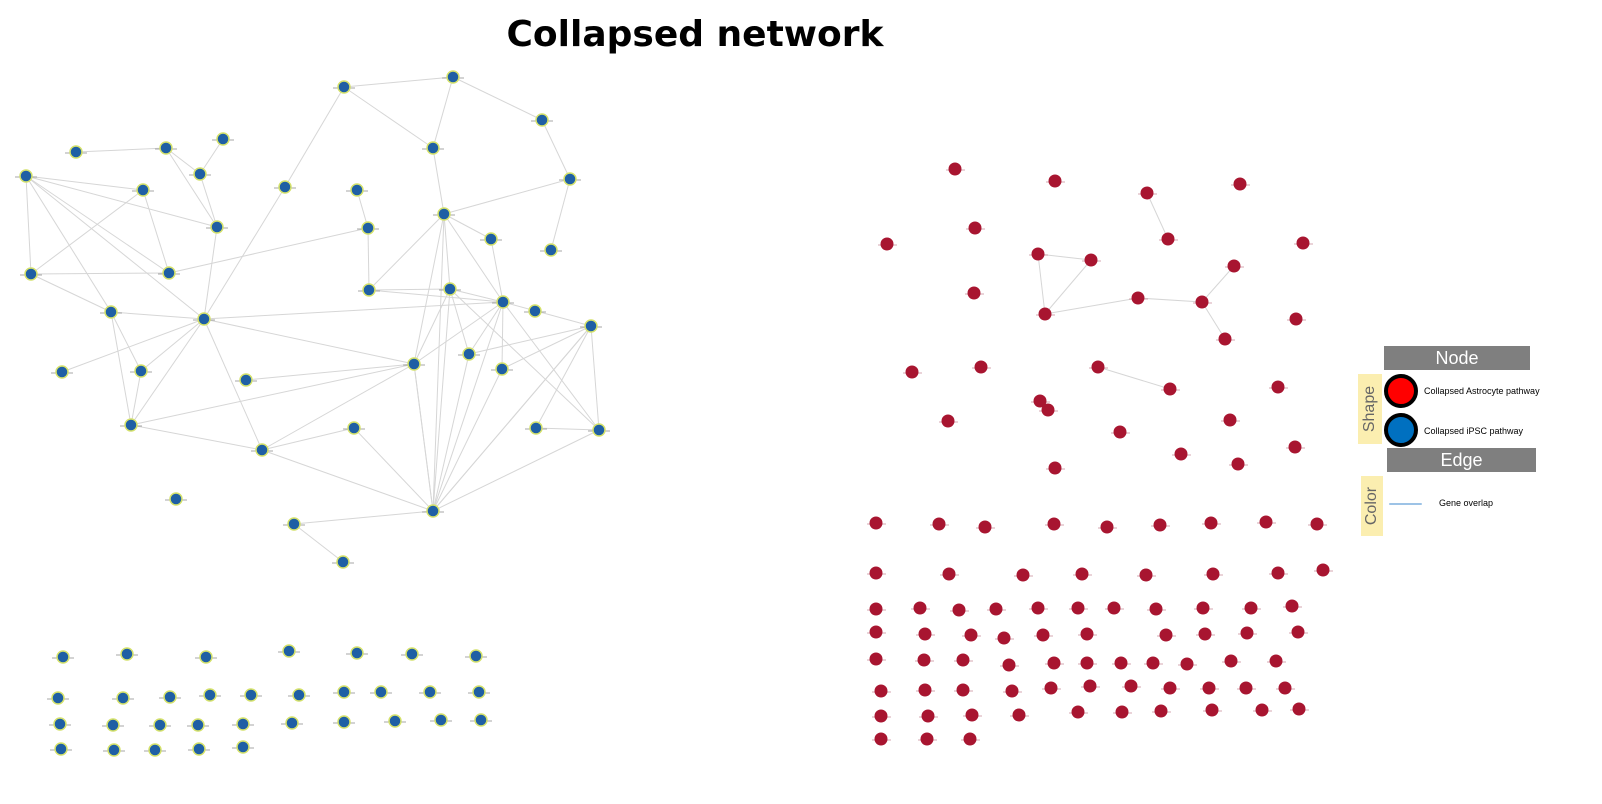  What do you see at coordinates (1474, 431) in the screenshot?
I see `legend-ipsc-label: Collapsed iPSC pathway` at bounding box center [1474, 431].